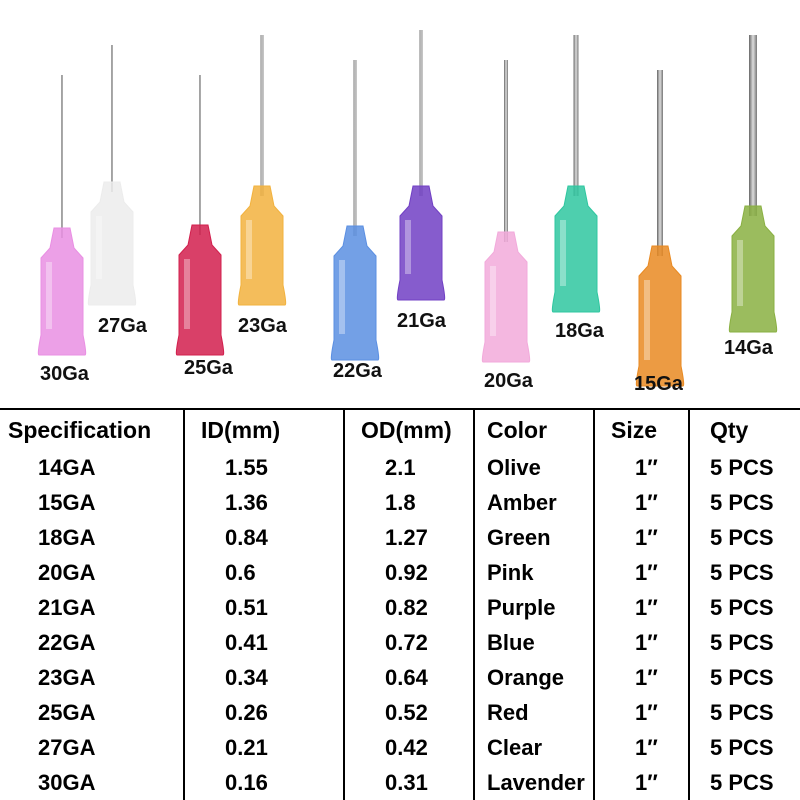 The image size is (800, 800). Describe the element at coordinates (92, 502) in the screenshot. I see `table-cell: 15GA` at that location.